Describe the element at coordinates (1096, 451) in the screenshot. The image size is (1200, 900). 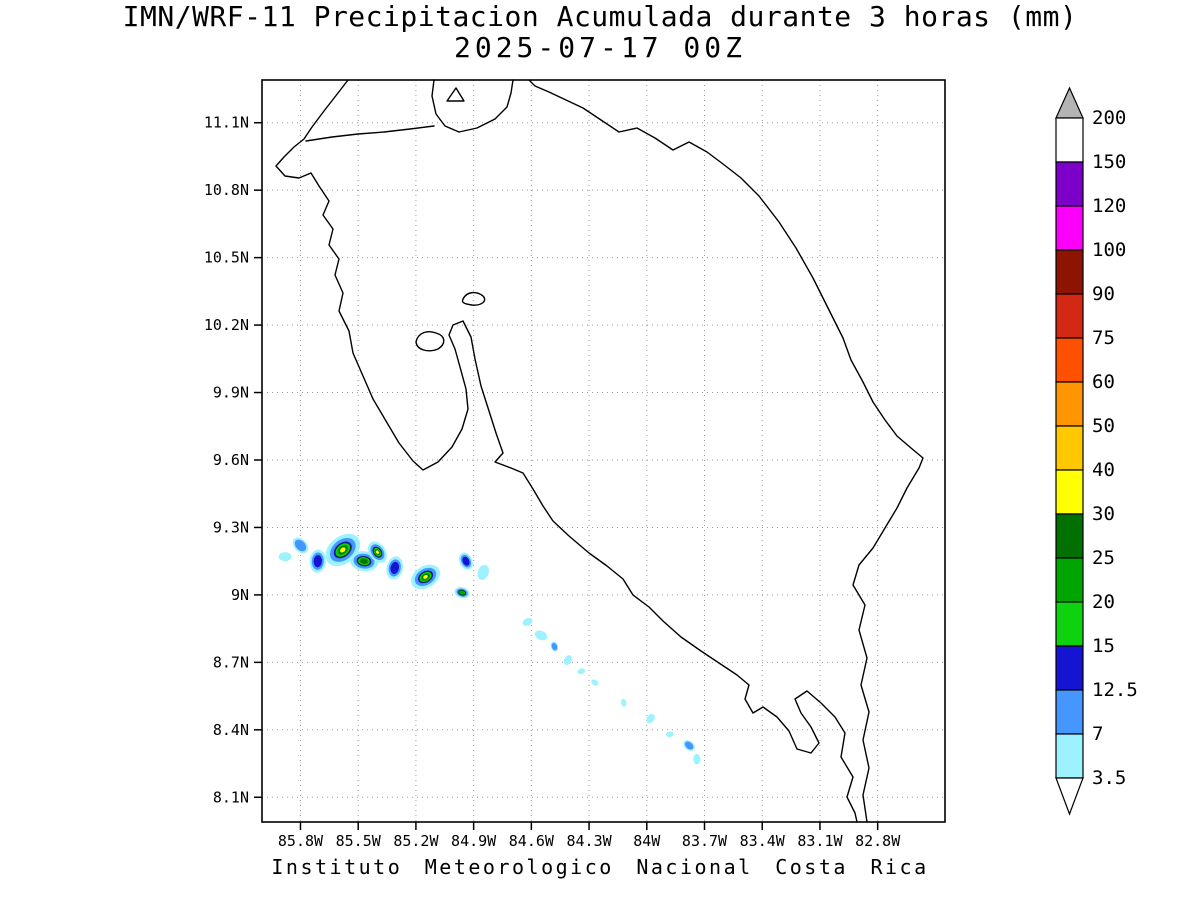
I see `colorbar: 200 150 120 100 90 75 60 50 40 30 25 20 15 12.5 7 3.5` at that location.